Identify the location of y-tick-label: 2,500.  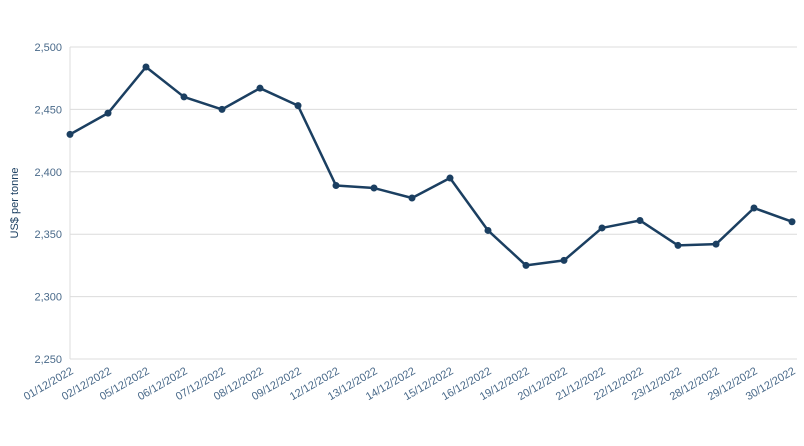
(48, 48).